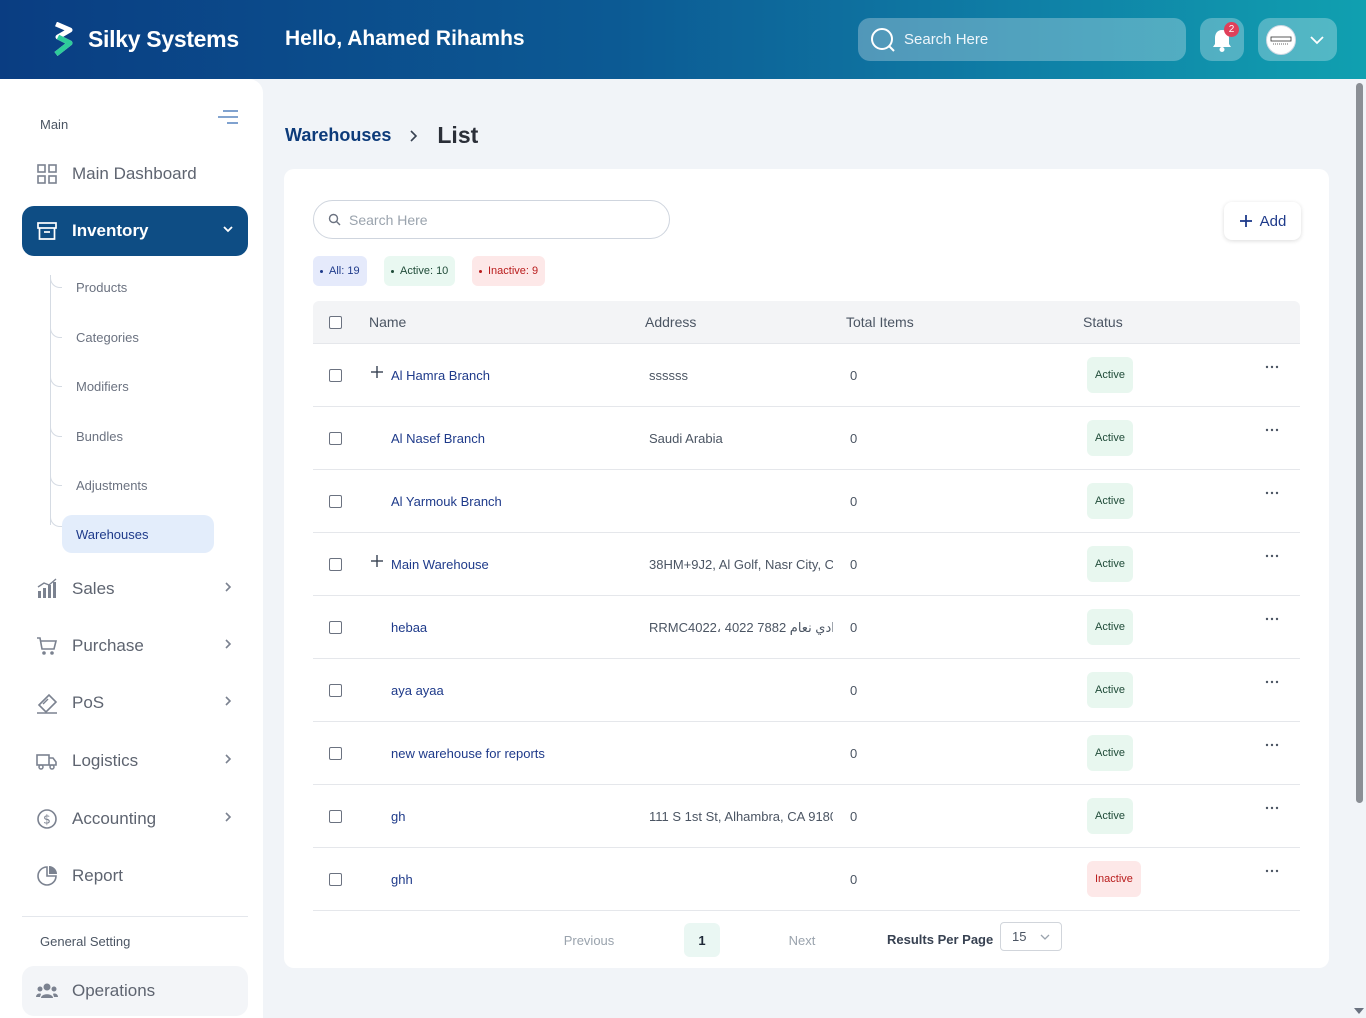 Image resolution: width=1366 pixels, height=1018 pixels. I want to click on page-scrollbar, so click(1359, 548).